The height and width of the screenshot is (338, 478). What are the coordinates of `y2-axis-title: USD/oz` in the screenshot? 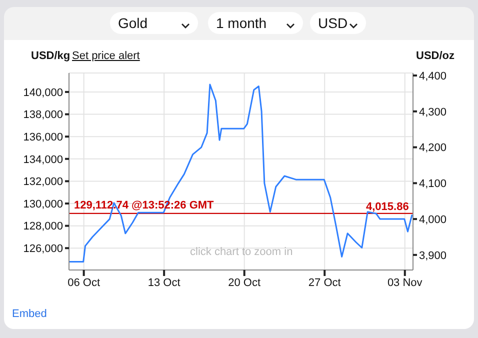 It's located at (435, 56).